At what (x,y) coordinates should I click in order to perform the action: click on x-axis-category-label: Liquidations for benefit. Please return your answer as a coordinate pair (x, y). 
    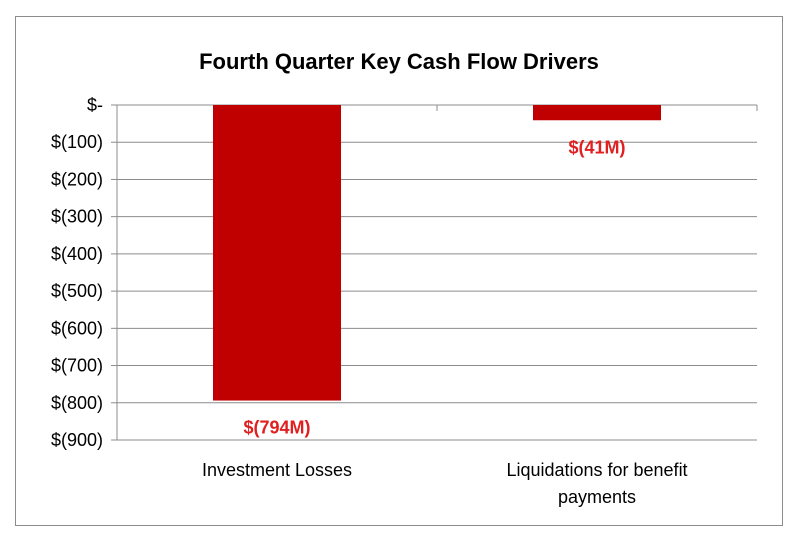
    Looking at the image, I should click on (596, 470).